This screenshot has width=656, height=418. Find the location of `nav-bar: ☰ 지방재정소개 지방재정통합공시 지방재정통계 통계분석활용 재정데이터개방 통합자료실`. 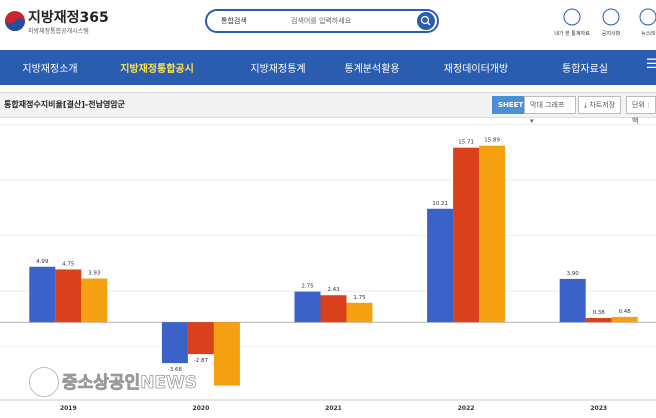

nav-bar: ☰ 지방재정소개 지방재정통합공시 지방재정통계 통계분석활용 재정데이터개방 통합자료실 is located at coordinates (328, 67).